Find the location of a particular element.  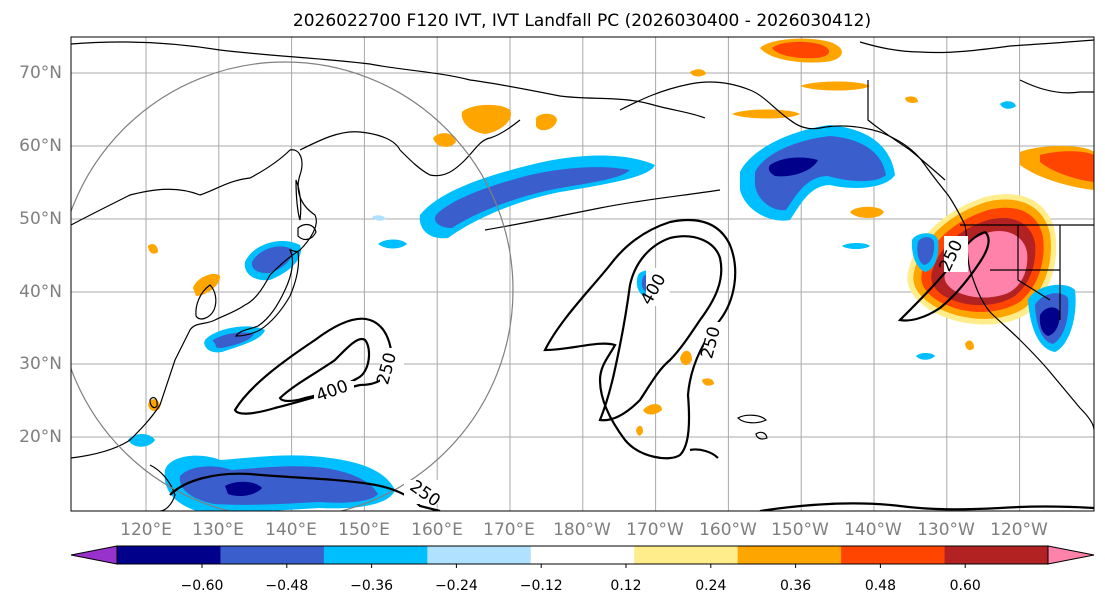

positive-fill-bc-inland is located at coordinates (911, 99).